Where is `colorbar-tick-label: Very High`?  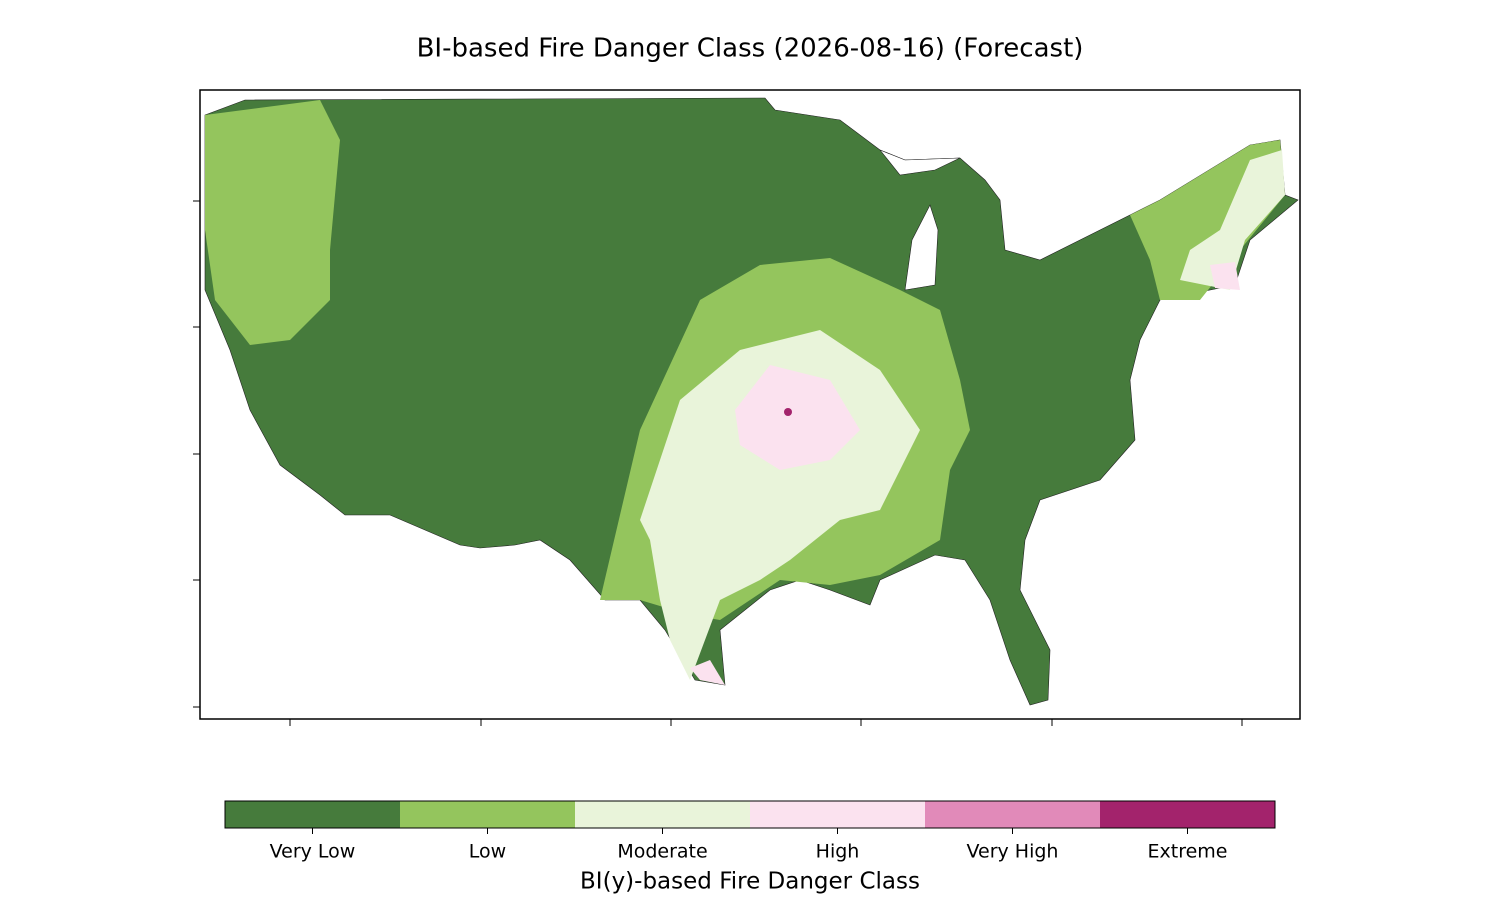 colorbar-tick-label: Very High is located at coordinates (1013, 852).